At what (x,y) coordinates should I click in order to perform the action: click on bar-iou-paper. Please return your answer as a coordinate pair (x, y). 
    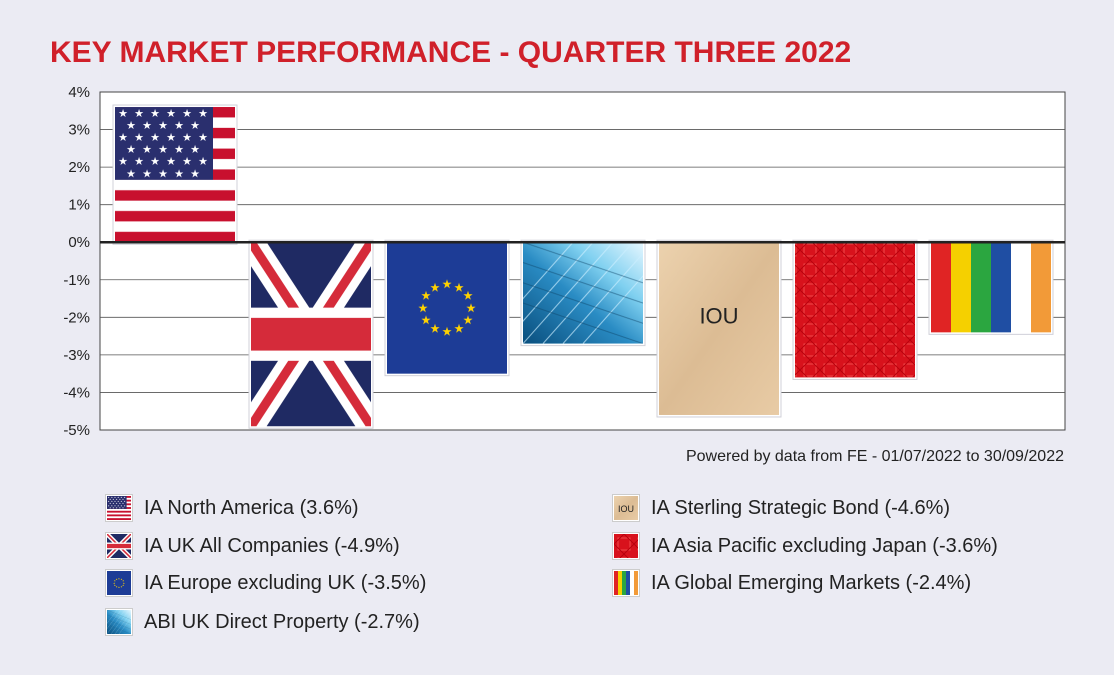
    Looking at the image, I should click on (719, 328).